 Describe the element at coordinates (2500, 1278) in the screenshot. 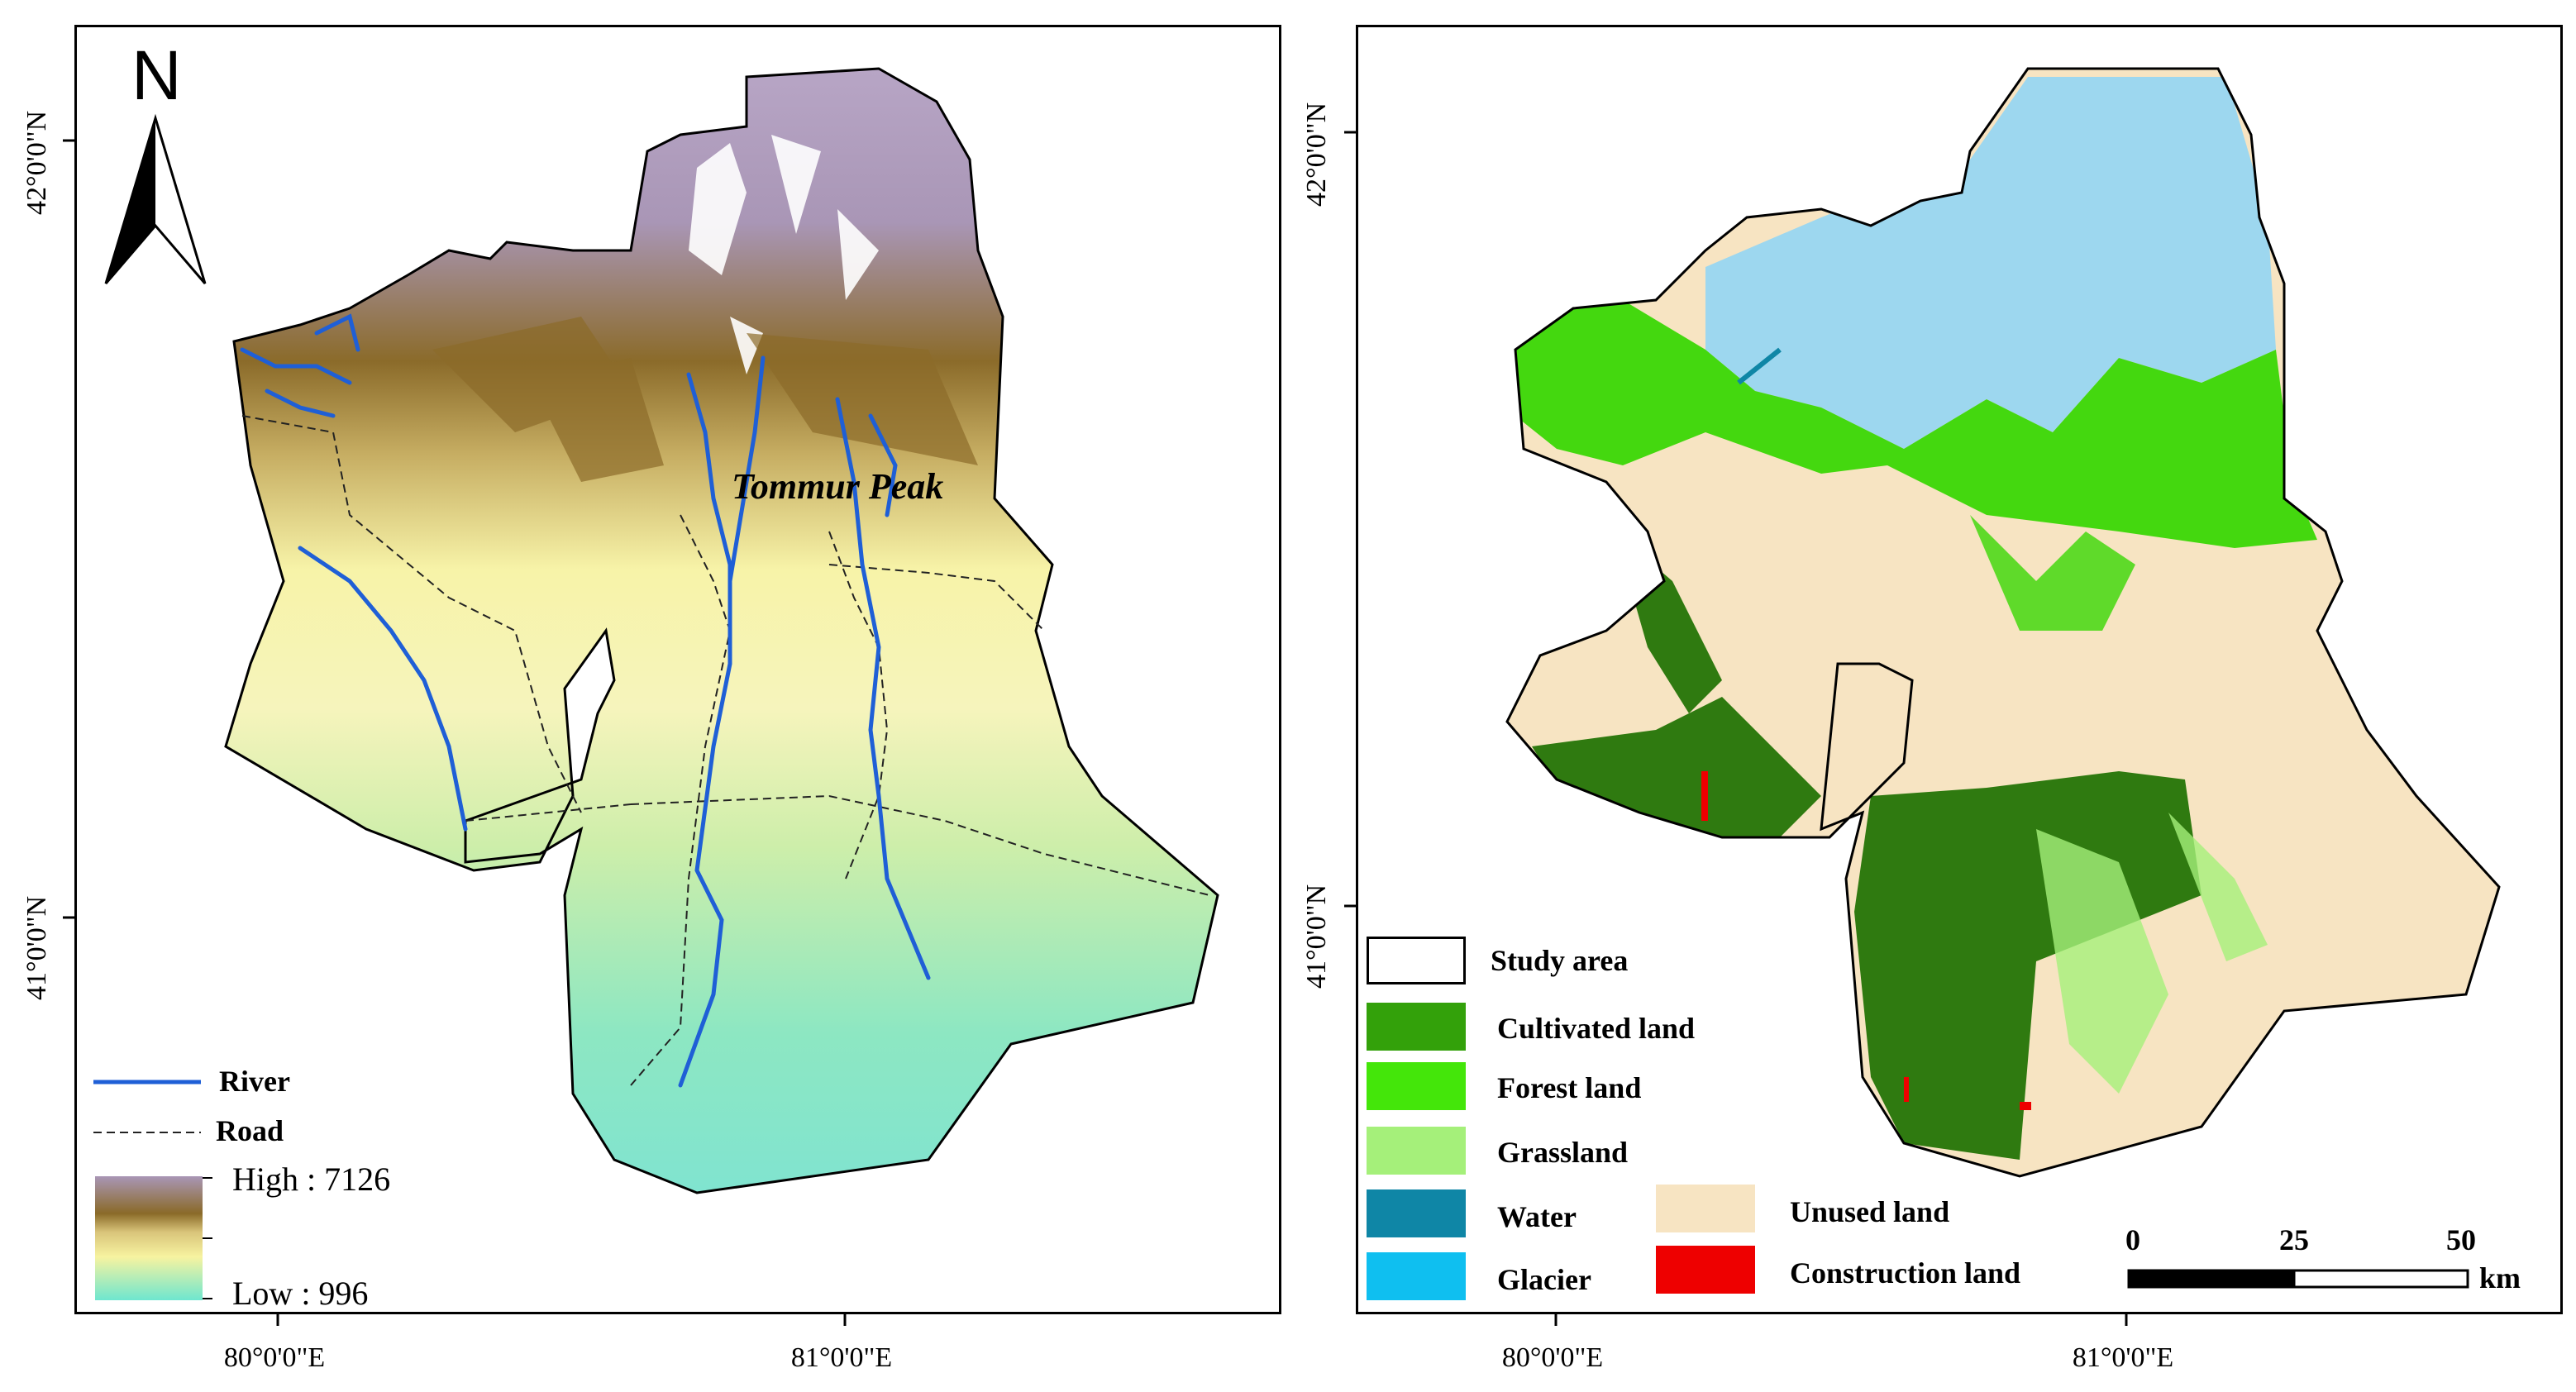

I see `scale-unit: km` at that location.